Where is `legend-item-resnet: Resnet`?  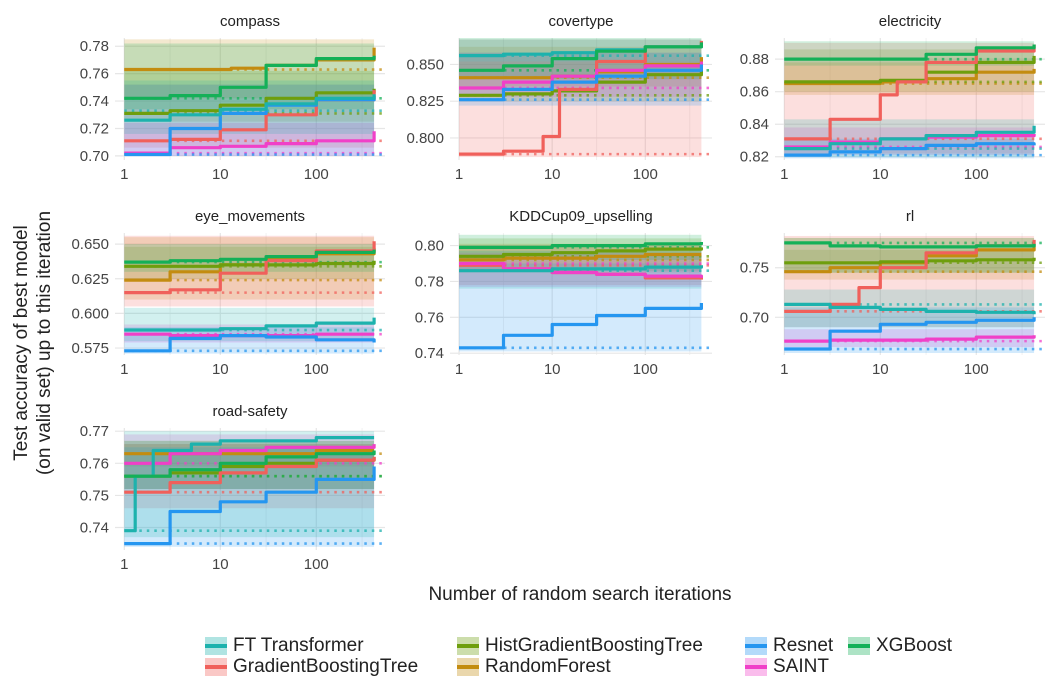
legend-item-resnet: Resnet is located at coordinates (789, 645).